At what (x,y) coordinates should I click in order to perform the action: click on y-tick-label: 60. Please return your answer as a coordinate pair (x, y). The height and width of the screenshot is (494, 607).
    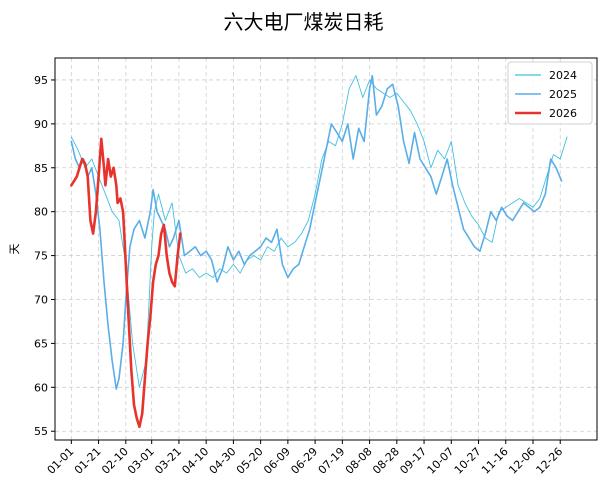
    Looking at the image, I should click on (41, 387).